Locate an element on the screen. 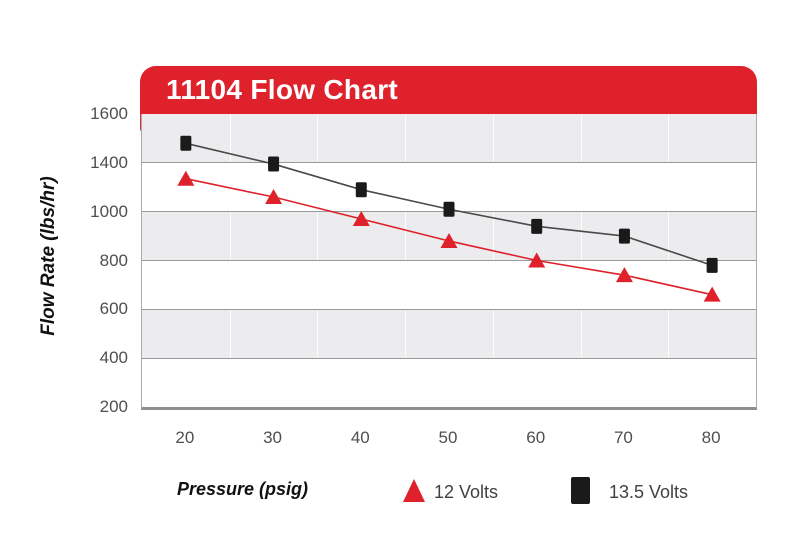  x-tick-label: 60 is located at coordinates (536, 437).